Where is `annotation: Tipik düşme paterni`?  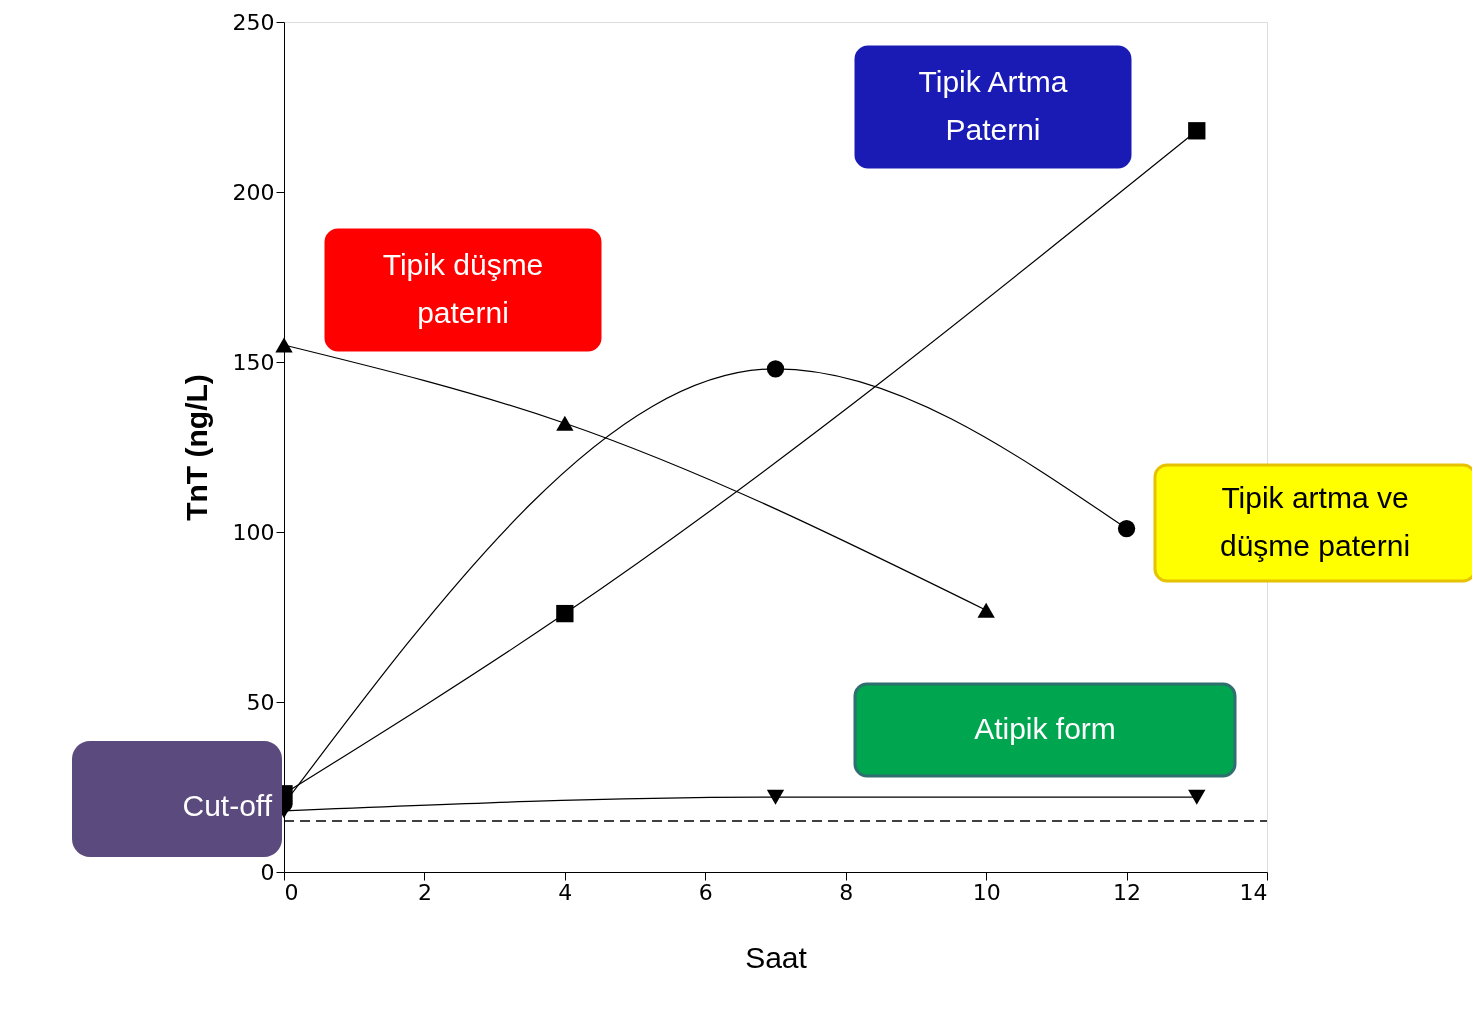 annotation: Tipik düşme paterni is located at coordinates (463, 288).